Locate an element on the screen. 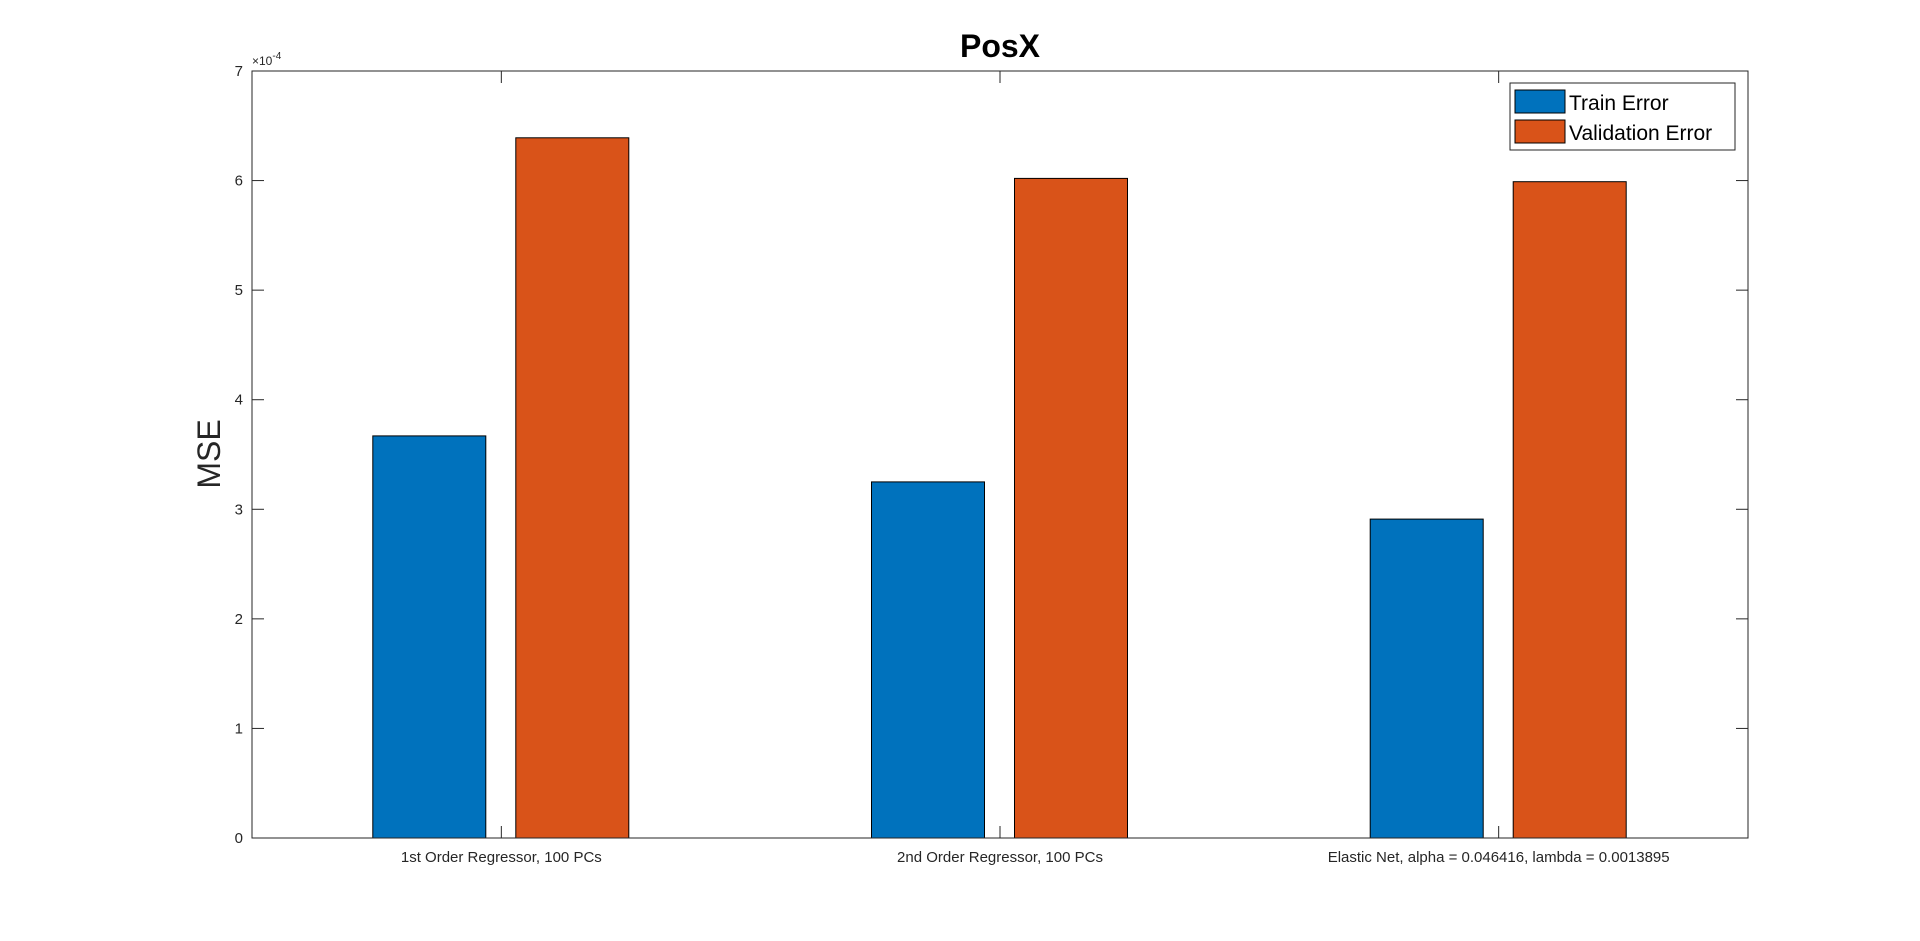 The width and height of the screenshot is (1920, 941). y-tick-label: 6 is located at coordinates (239, 181).